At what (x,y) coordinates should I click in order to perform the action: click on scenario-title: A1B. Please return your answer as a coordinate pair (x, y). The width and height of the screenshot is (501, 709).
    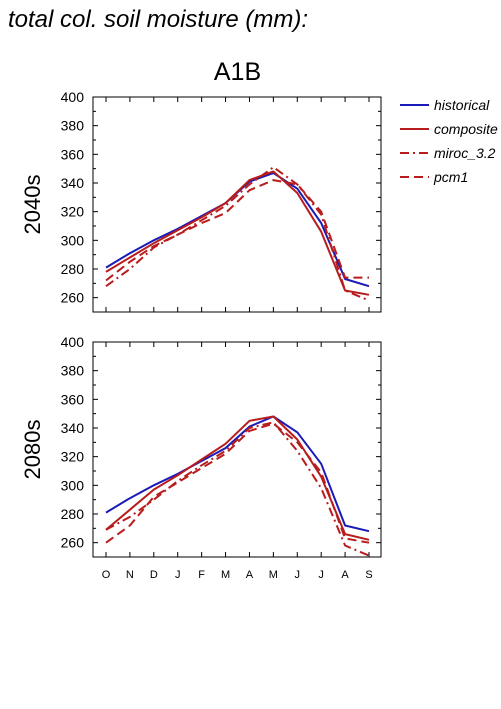
    Looking at the image, I should click on (237, 72).